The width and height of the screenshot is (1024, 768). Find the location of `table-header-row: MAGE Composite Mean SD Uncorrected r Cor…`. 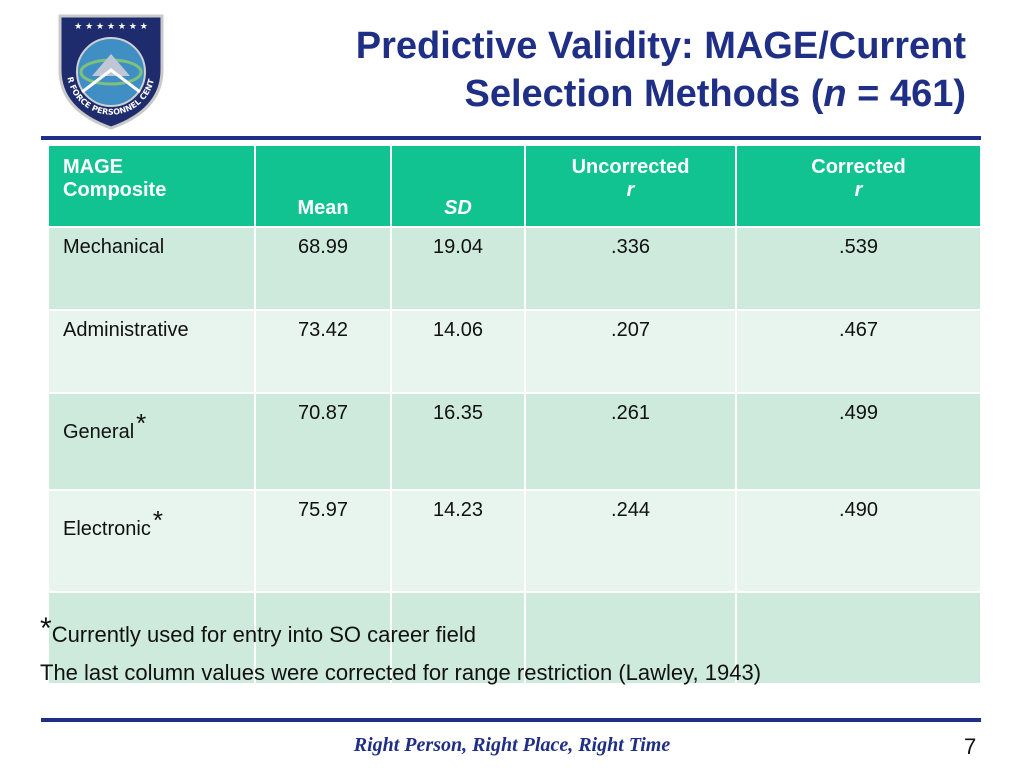

table-header-row: MAGE Composite Mean SD Uncorrected r Cor… is located at coordinates (514, 186).